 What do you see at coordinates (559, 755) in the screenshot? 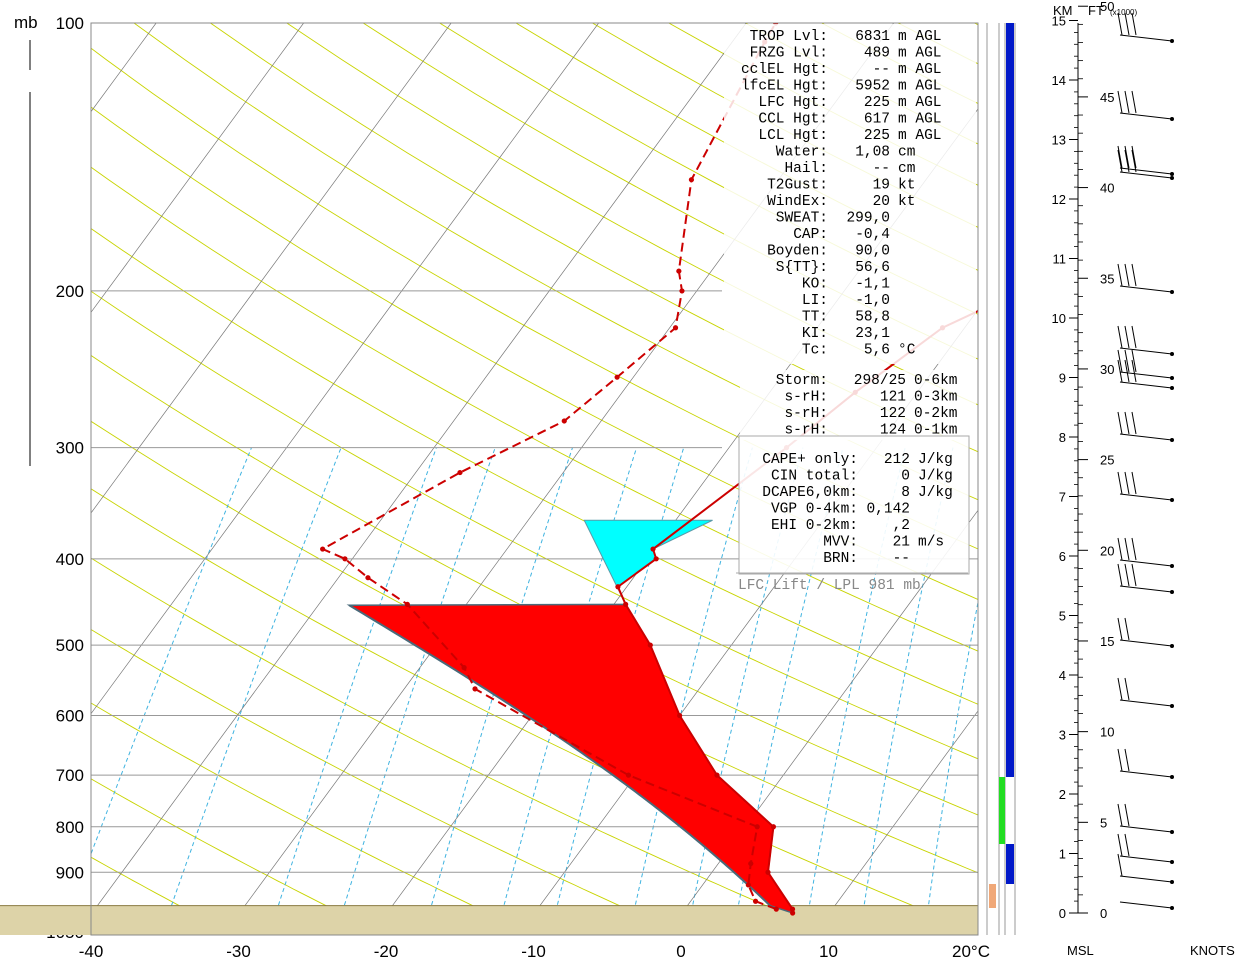
I see `parcel-trace` at bounding box center [559, 755].